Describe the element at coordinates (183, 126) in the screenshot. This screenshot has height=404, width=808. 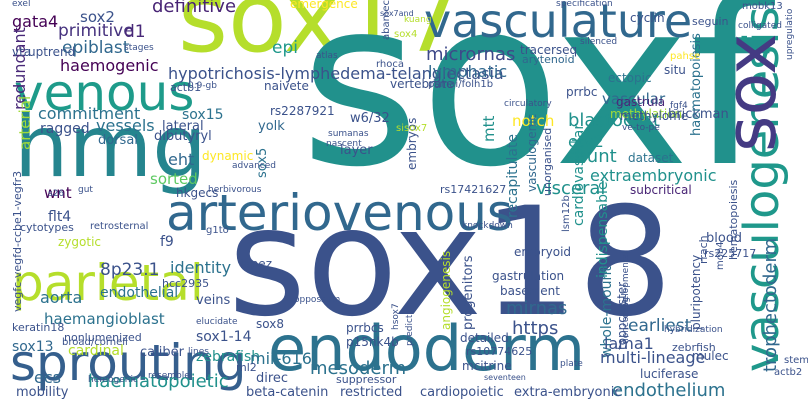
I see `word: lateral` at that location.